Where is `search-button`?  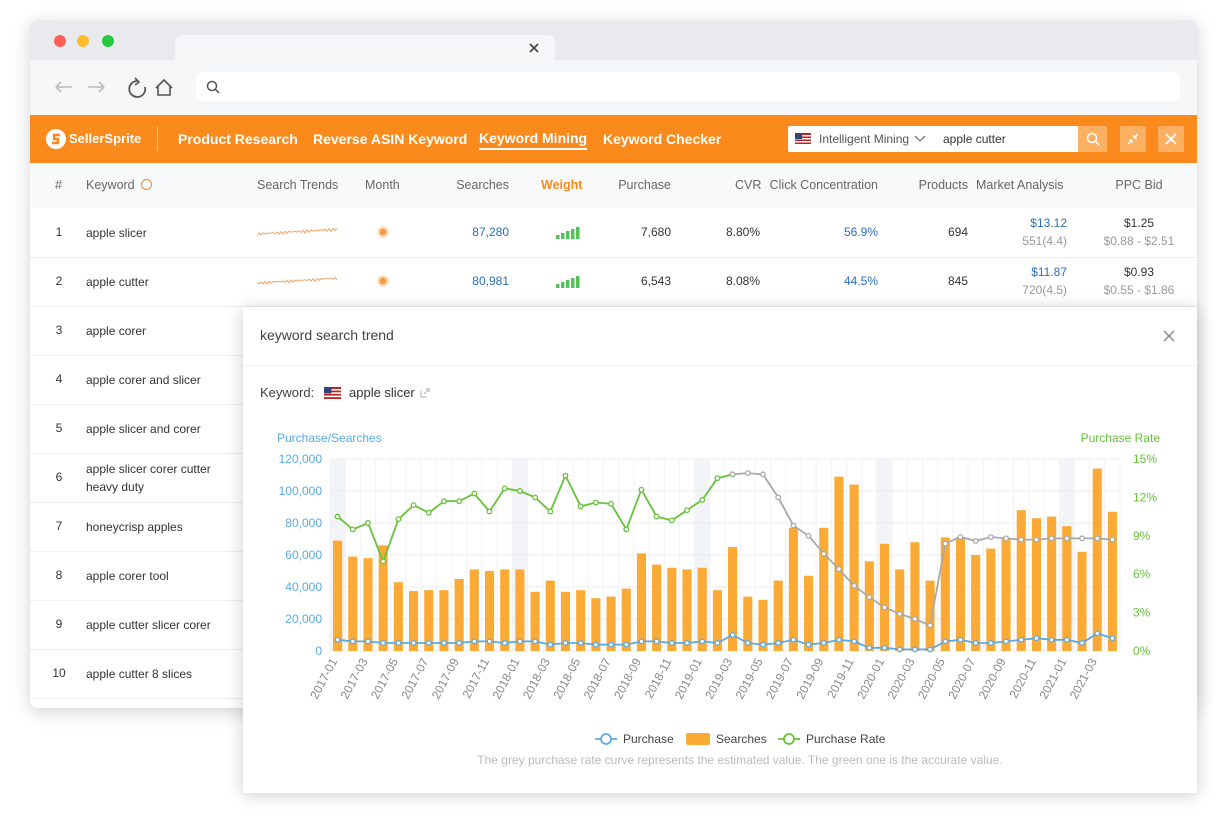 search-button is located at coordinates (1092, 139).